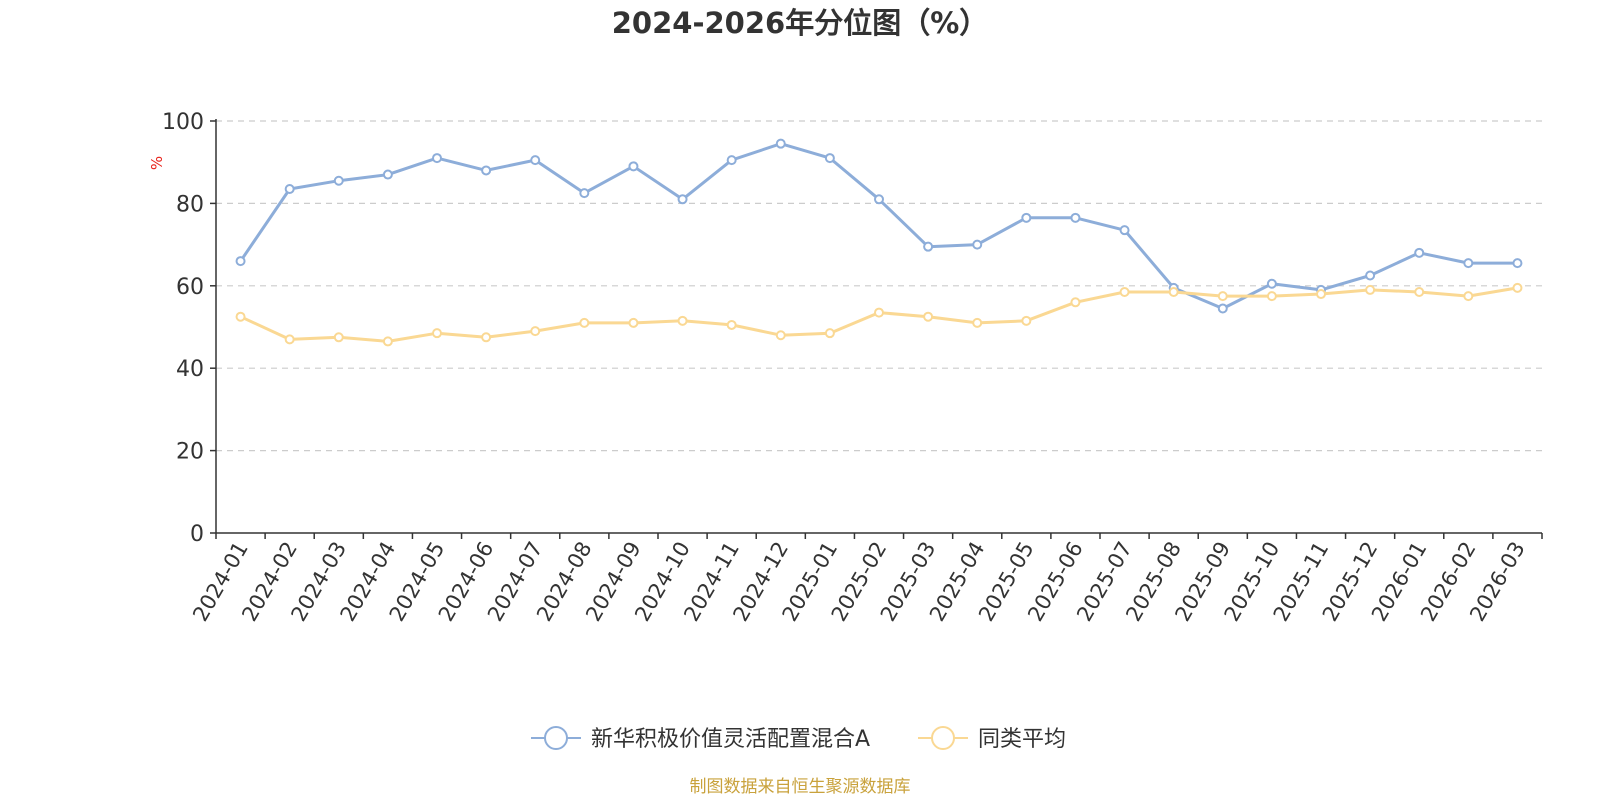  I want to click on source-note: 制图数据来自恒生聚源数据库, so click(800, 787).